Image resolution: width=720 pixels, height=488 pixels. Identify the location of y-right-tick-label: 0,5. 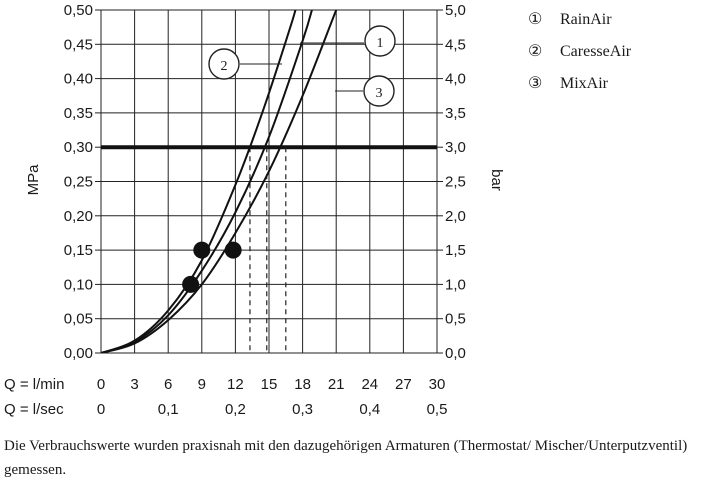
(455, 319).